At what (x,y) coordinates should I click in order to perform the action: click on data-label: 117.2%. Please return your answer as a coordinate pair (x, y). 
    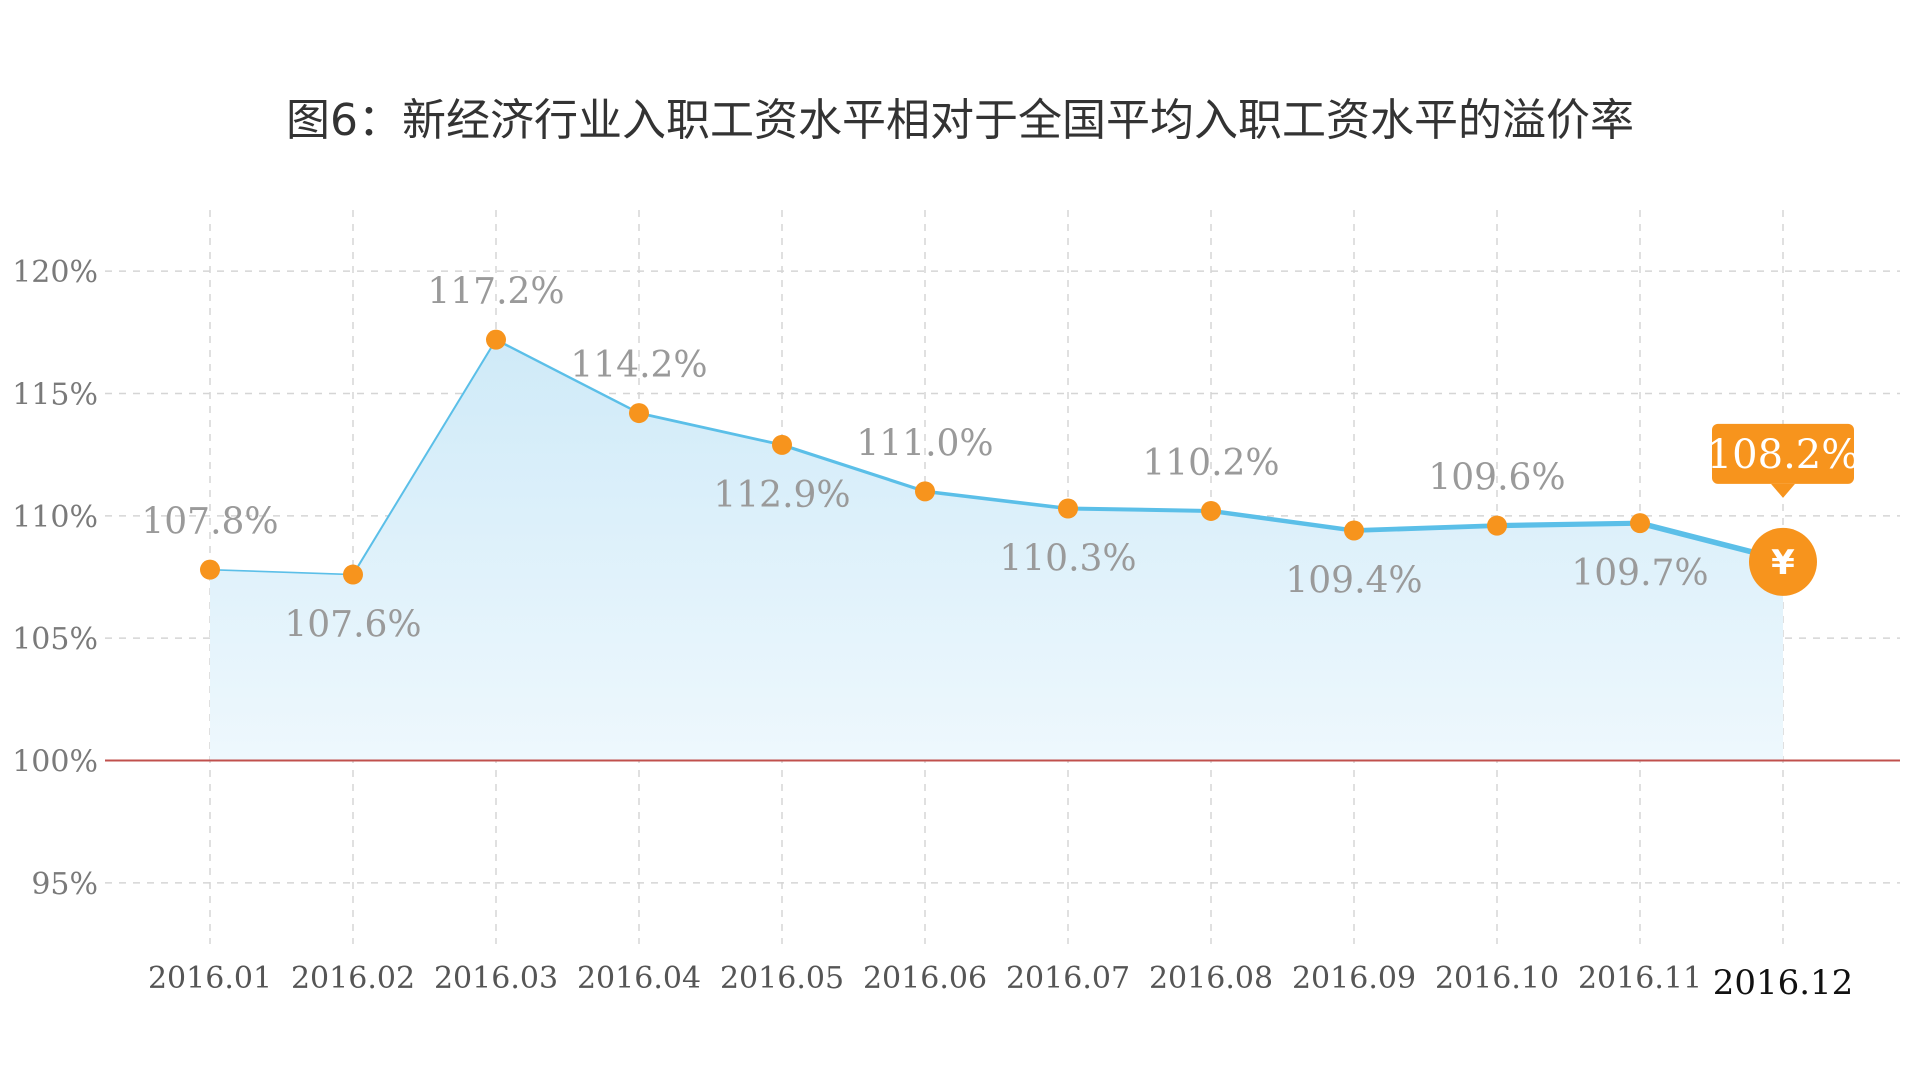
    Looking at the image, I should click on (495, 292).